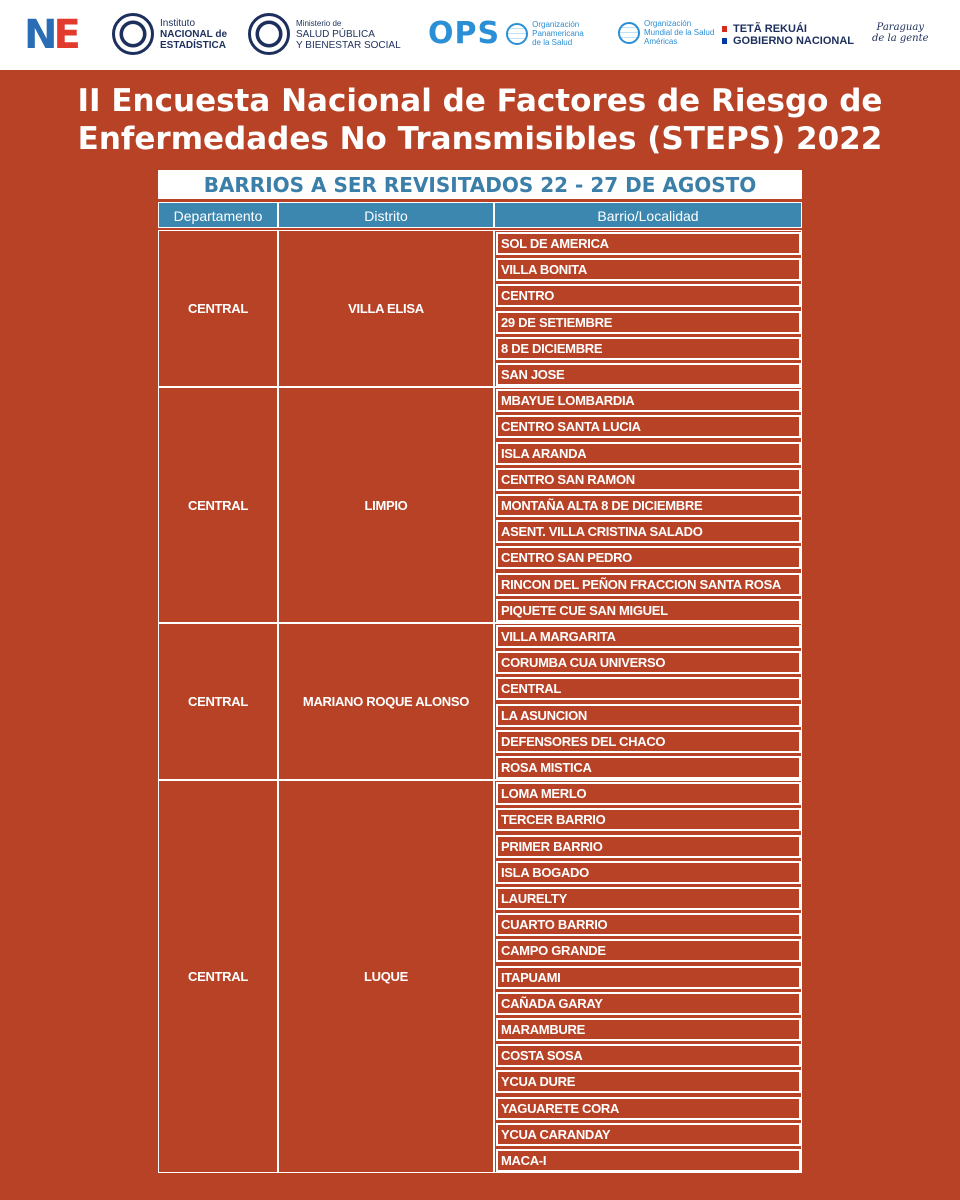 Image resolution: width=960 pixels, height=1200 pixels. I want to click on barrio-cell: ASENT. VILLA CRISTINA SALADO, so click(648, 532).